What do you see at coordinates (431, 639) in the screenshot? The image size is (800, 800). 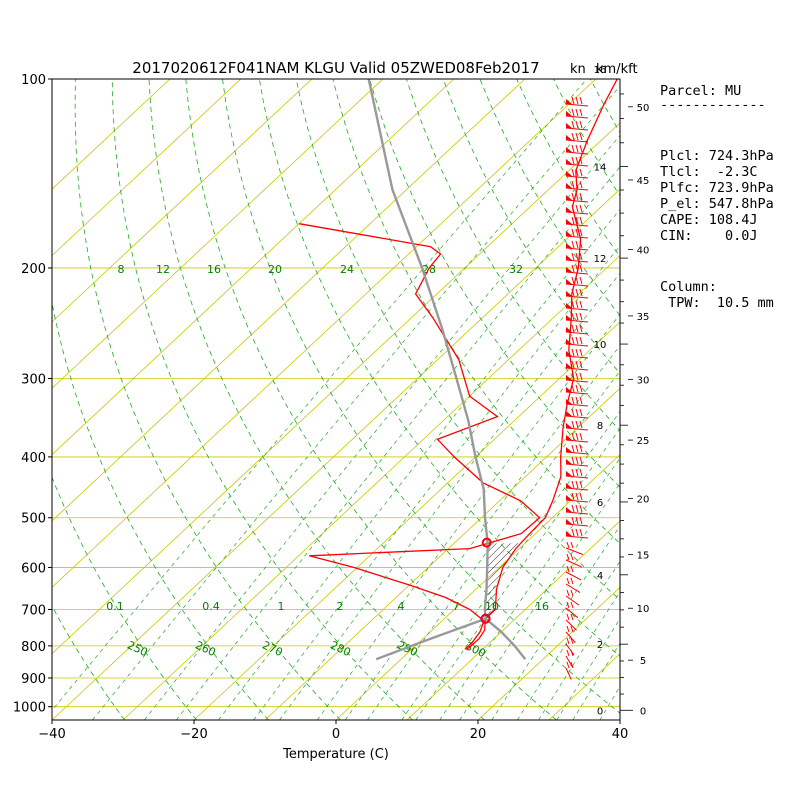 I see `series-downdraft` at bounding box center [431, 639].